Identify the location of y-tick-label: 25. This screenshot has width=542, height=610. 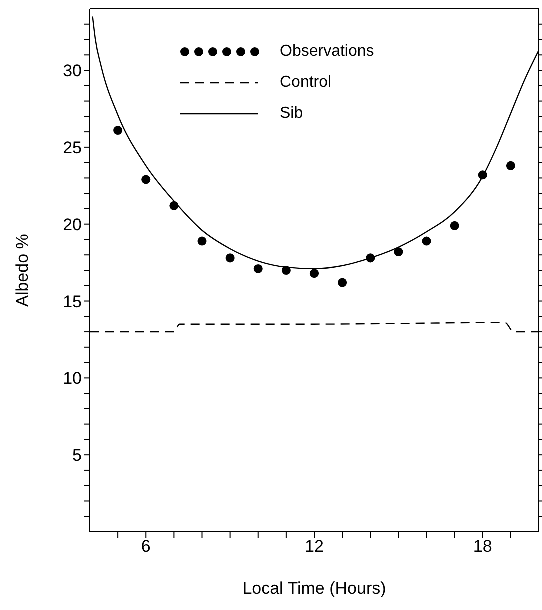
(72, 148).